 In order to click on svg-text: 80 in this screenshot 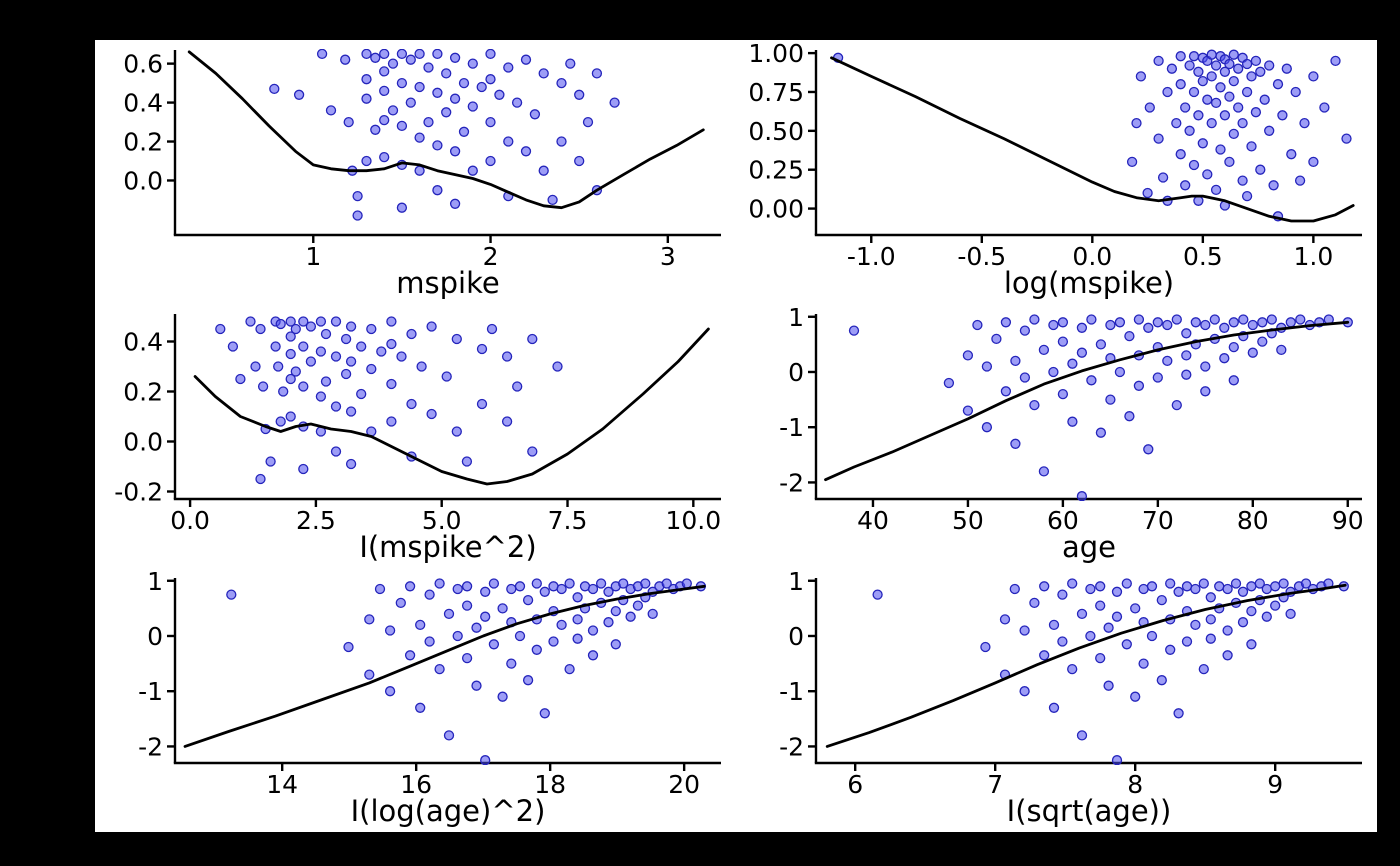, I will do `click(1253, 519)`.